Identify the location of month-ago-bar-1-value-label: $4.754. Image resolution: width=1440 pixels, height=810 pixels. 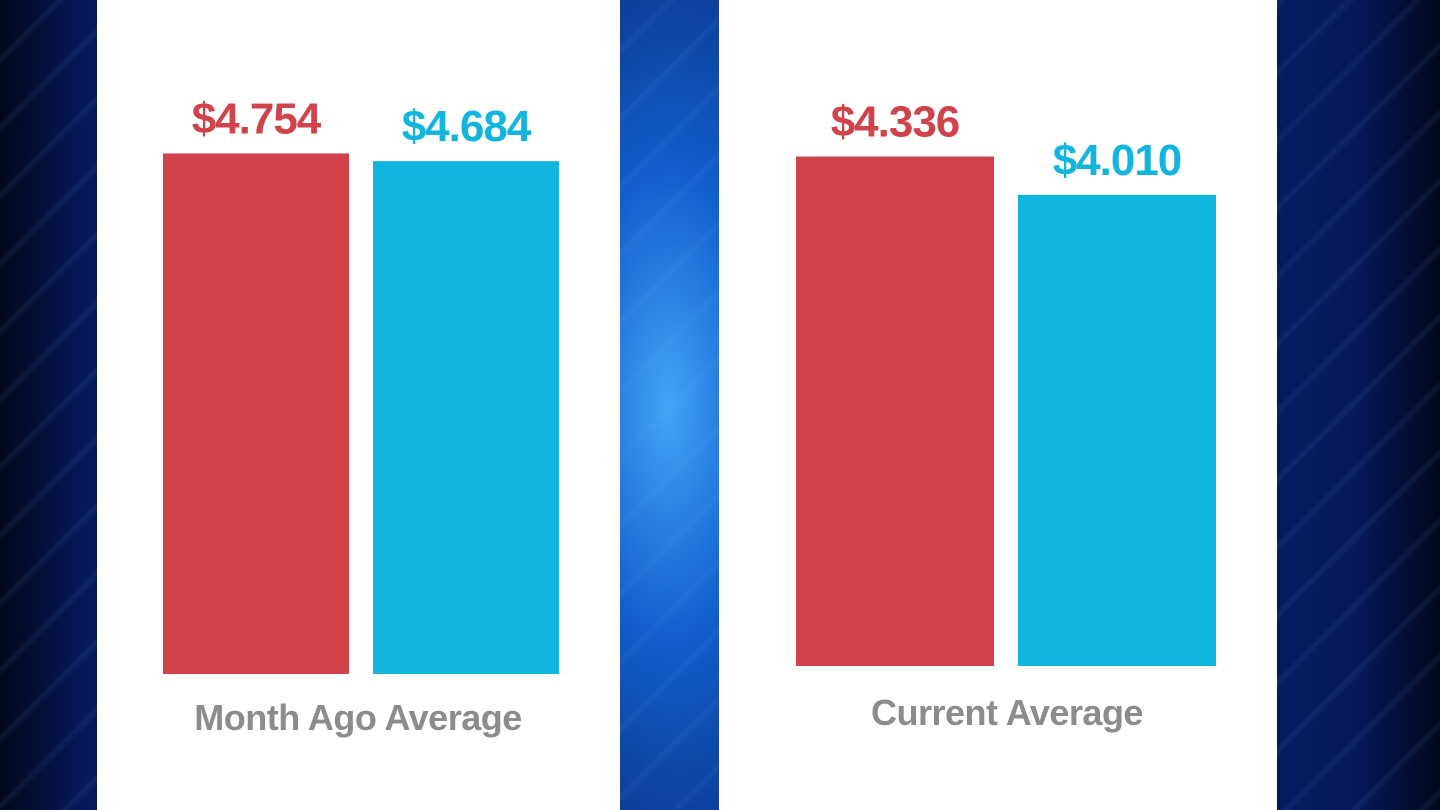
(257, 118).